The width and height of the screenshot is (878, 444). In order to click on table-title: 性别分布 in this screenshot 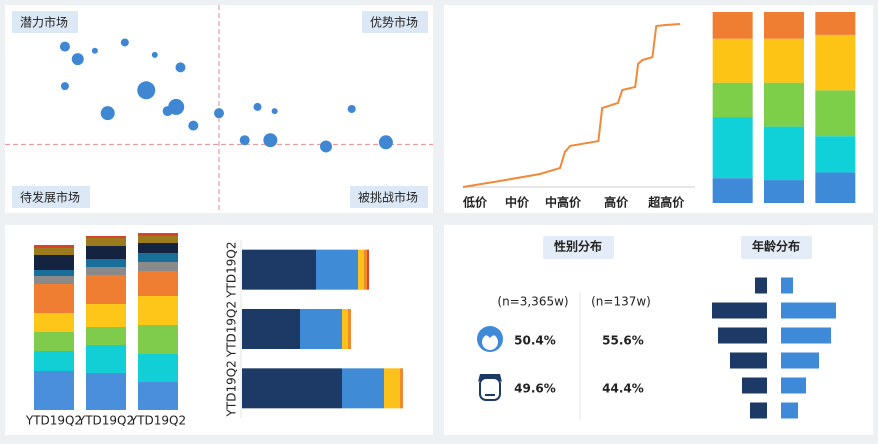, I will do `click(577, 246)`.